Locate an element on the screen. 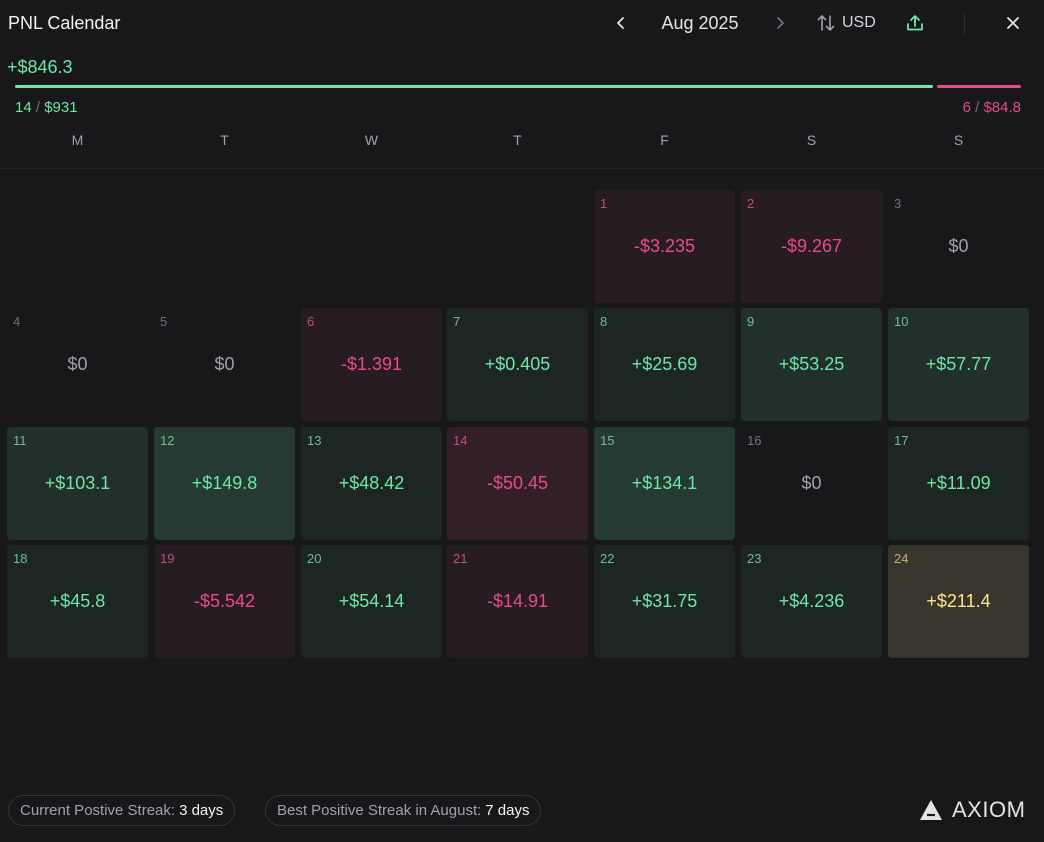 This screenshot has width=1044, height=842. calendar-day-cell: +$45.8 18 is located at coordinates (77, 601).